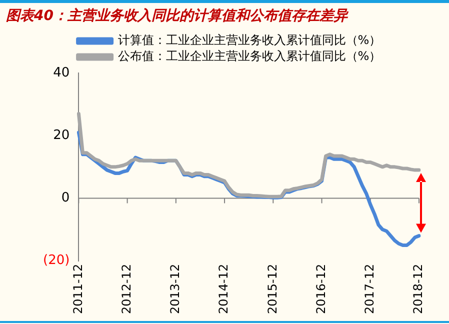 Image resolution: width=449 pixels, height=324 pixels. Describe the element at coordinates (175, 289) in the screenshot. I see `x-tick-label: 2013-12` at that location.